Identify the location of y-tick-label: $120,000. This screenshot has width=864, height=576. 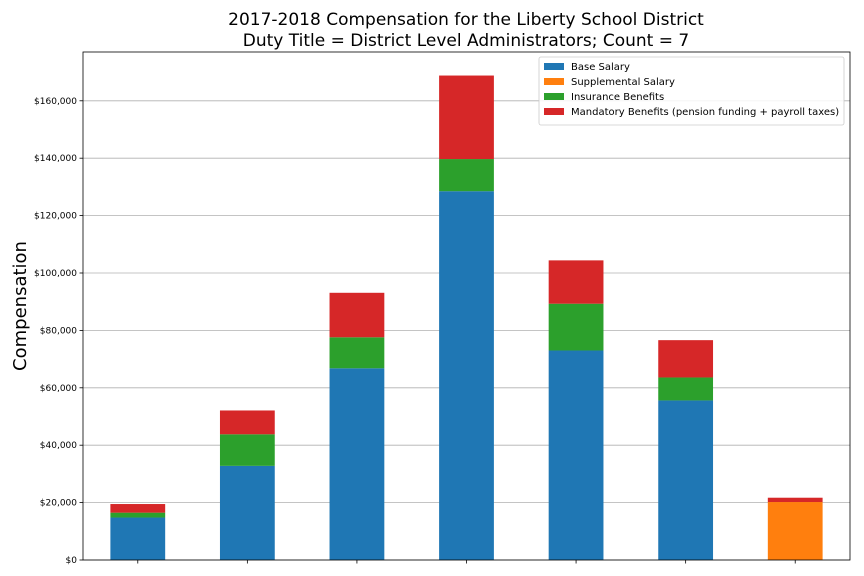
(55, 217).